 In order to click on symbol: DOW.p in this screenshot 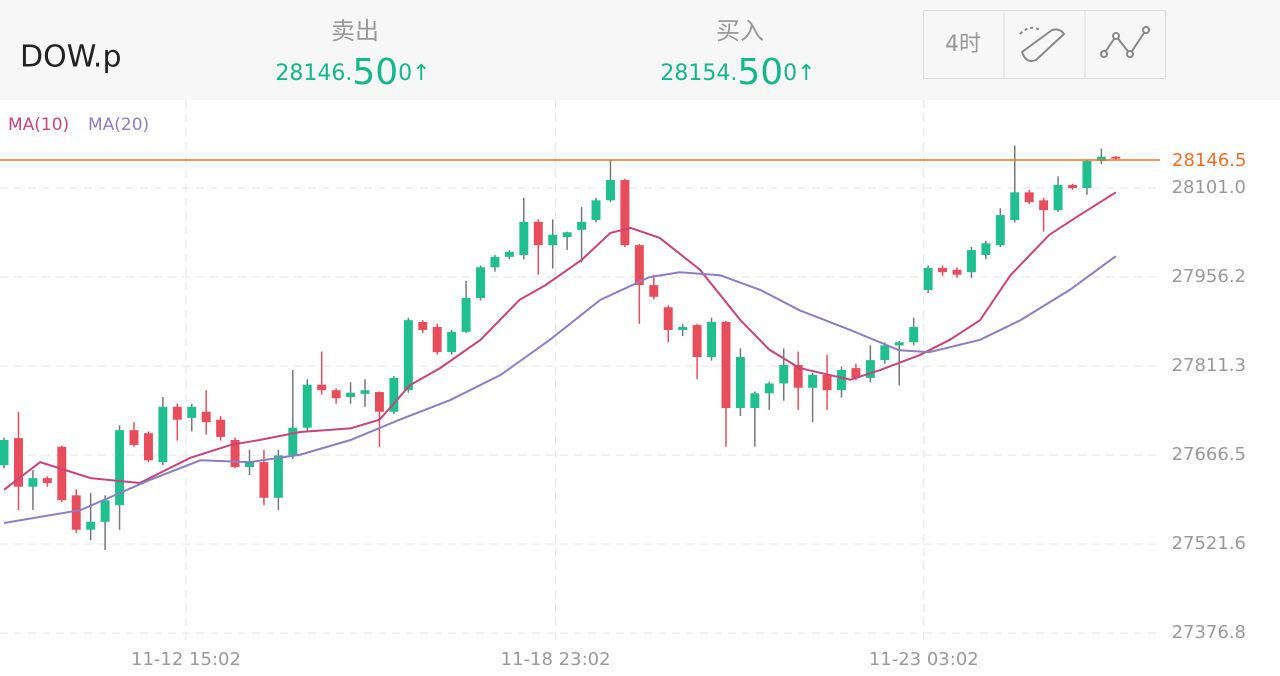, I will do `click(71, 57)`.